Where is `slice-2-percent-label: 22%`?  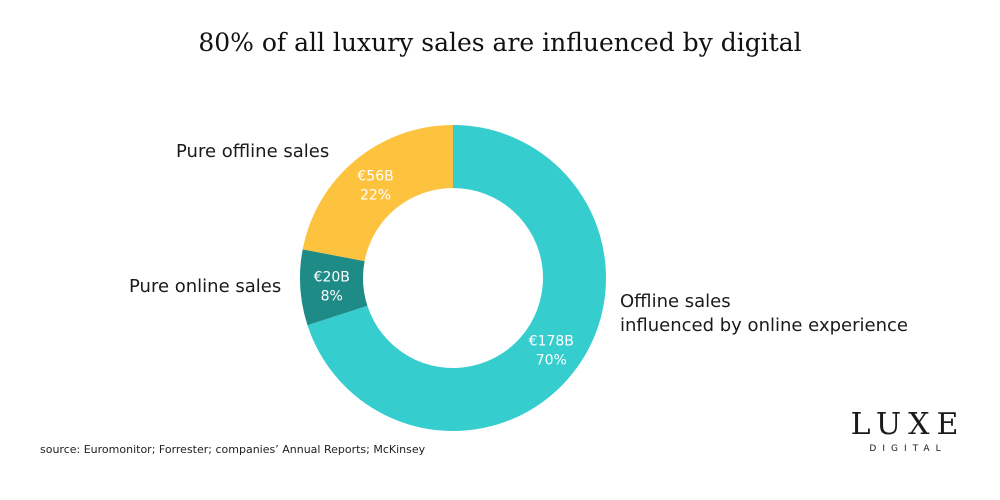 slice-2-percent-label: 22% is located at coordinates (375, 195).